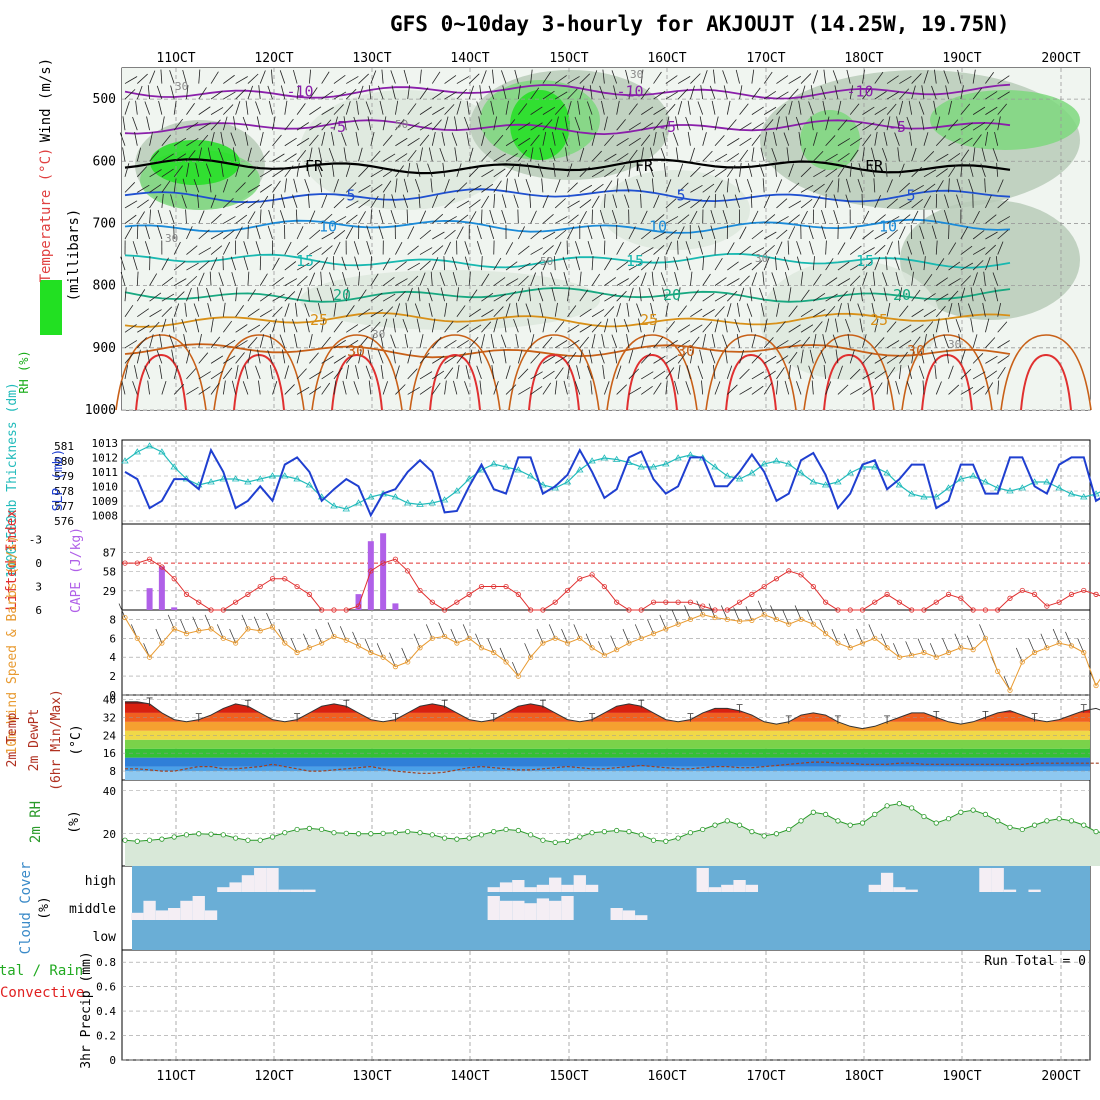 The height and width of the screenshot is (1100, 1100). Describe the element at coordinates (910, 195) in the screenshot. I see `isotherm-label: 5` at that location.